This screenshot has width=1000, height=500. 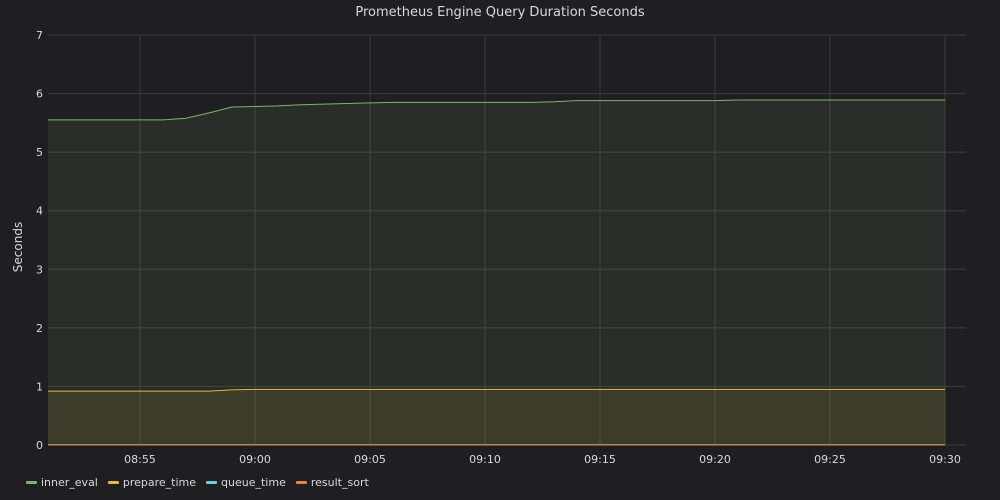 I want to click on legend-swatch-result-sort, so click(x=301, y=482).